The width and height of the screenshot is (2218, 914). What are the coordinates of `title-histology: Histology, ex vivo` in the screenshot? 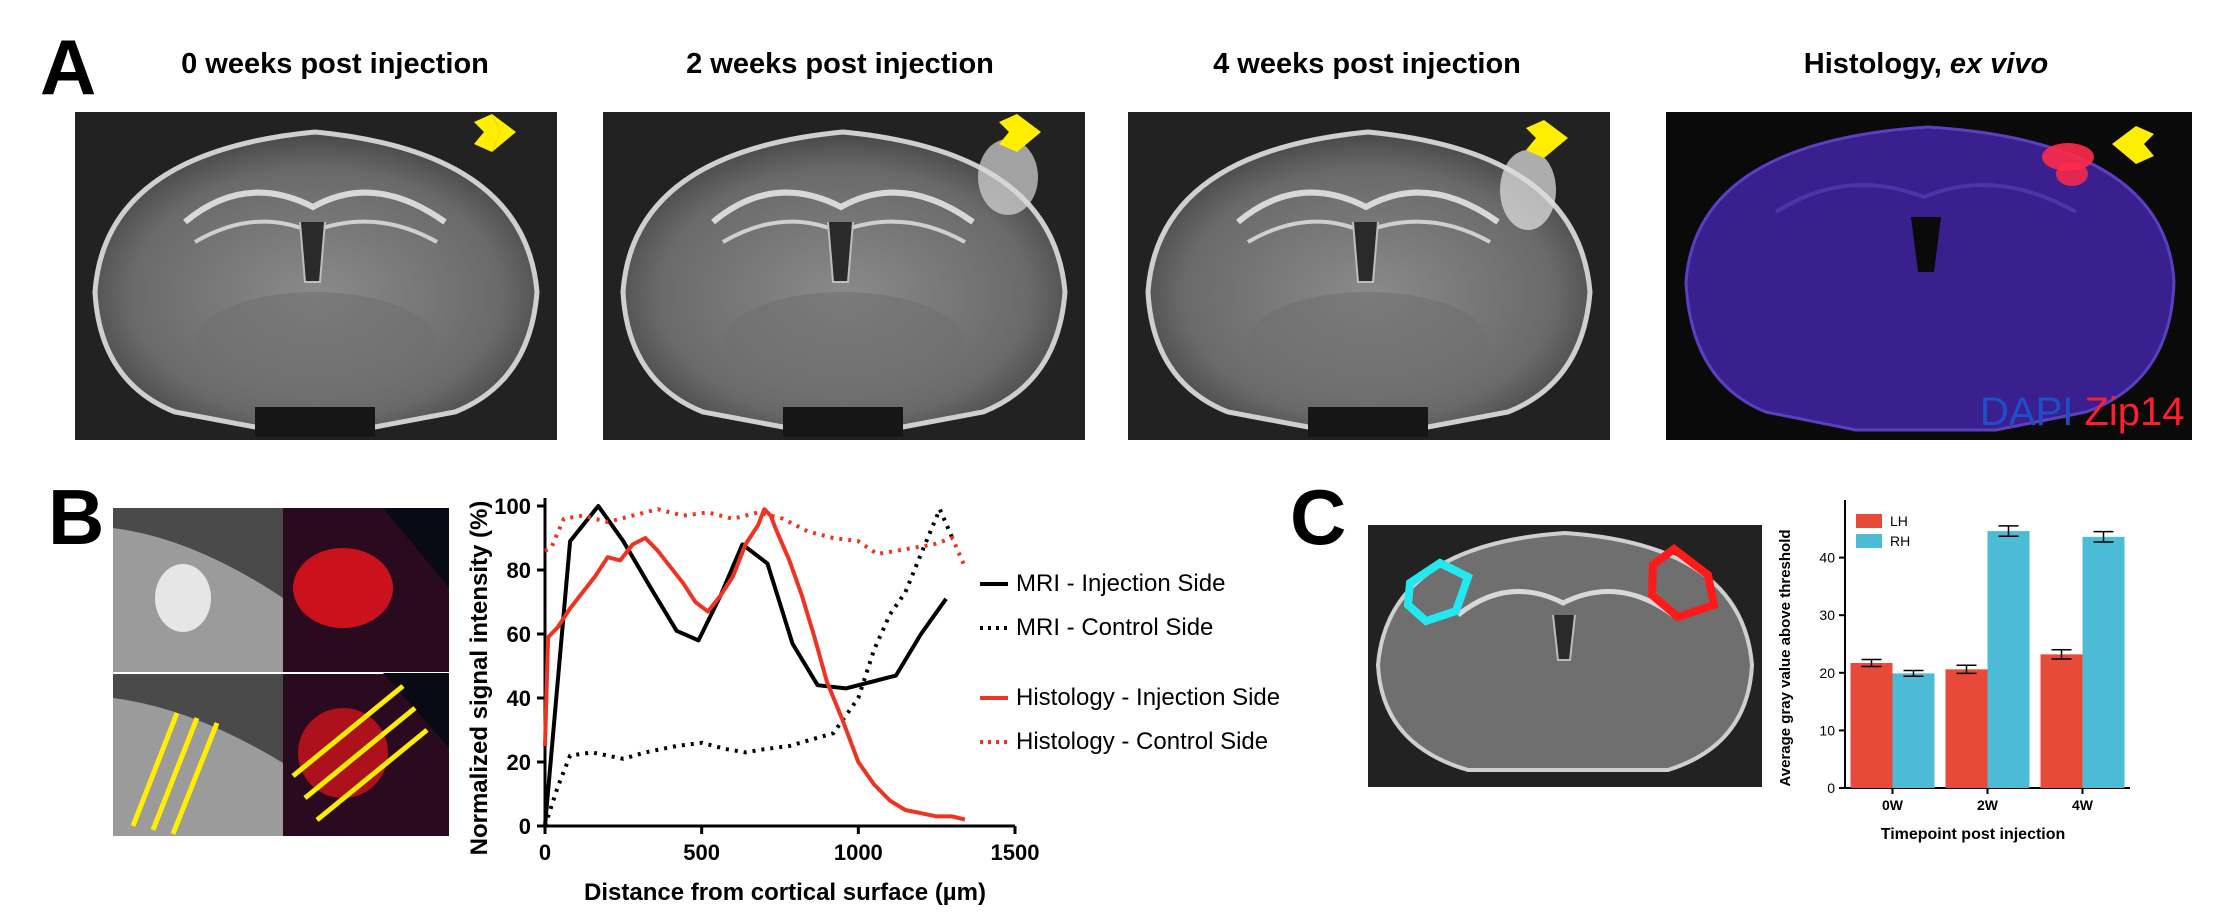 It's located at (1926, 64).